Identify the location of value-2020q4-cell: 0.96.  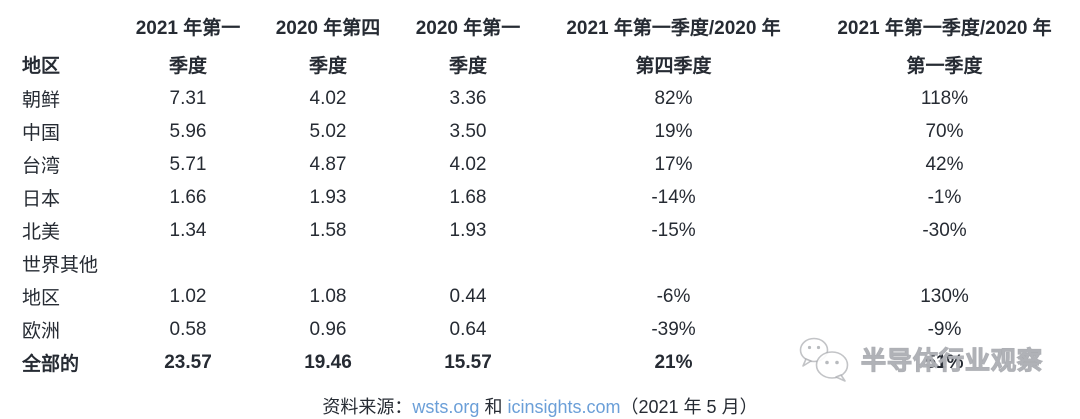
(328, 329).